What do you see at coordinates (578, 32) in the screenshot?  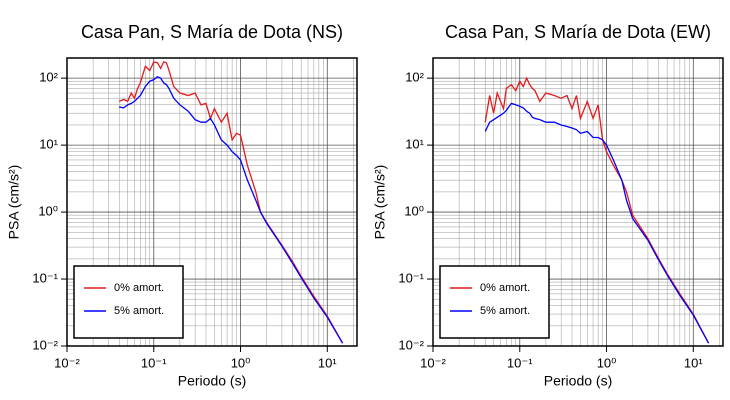 I see `chart-title: Casa Pan, S María de Dota (EW)` at bounding box center [578, 32].